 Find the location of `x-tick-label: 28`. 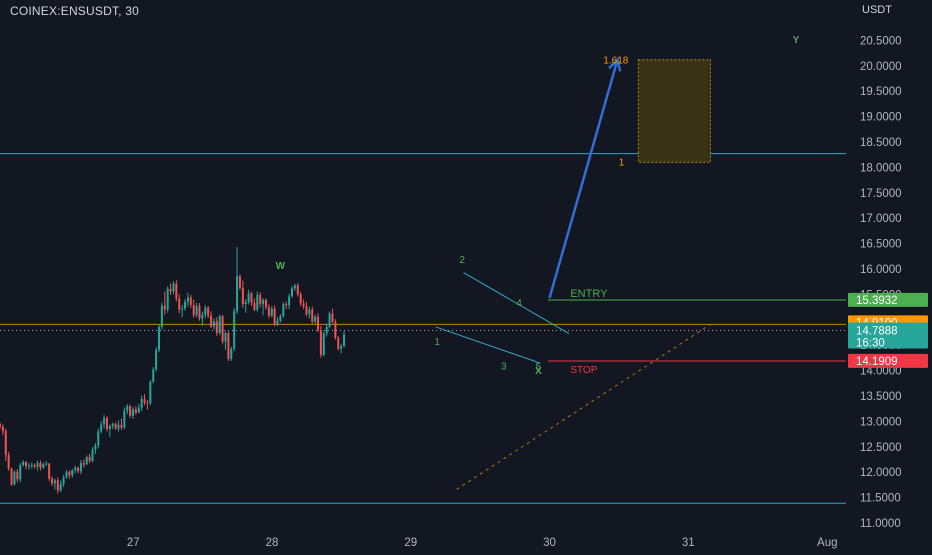

x-tick-label: 28 is located at coordinates (272, 543).